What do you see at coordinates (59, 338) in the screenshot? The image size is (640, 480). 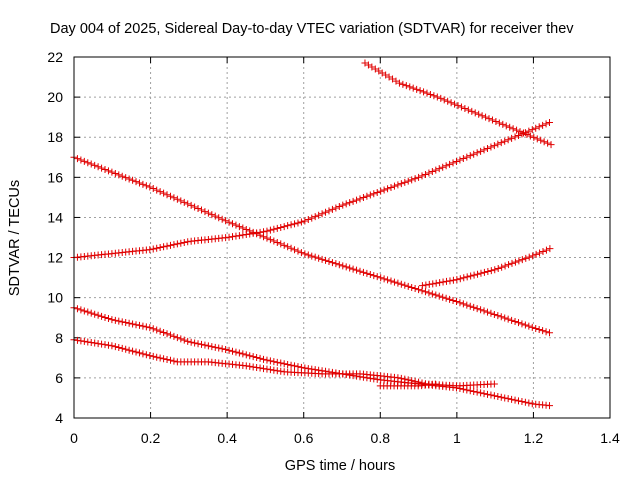 I see `y-tick-label: 8` at bounding box center [59, 338].